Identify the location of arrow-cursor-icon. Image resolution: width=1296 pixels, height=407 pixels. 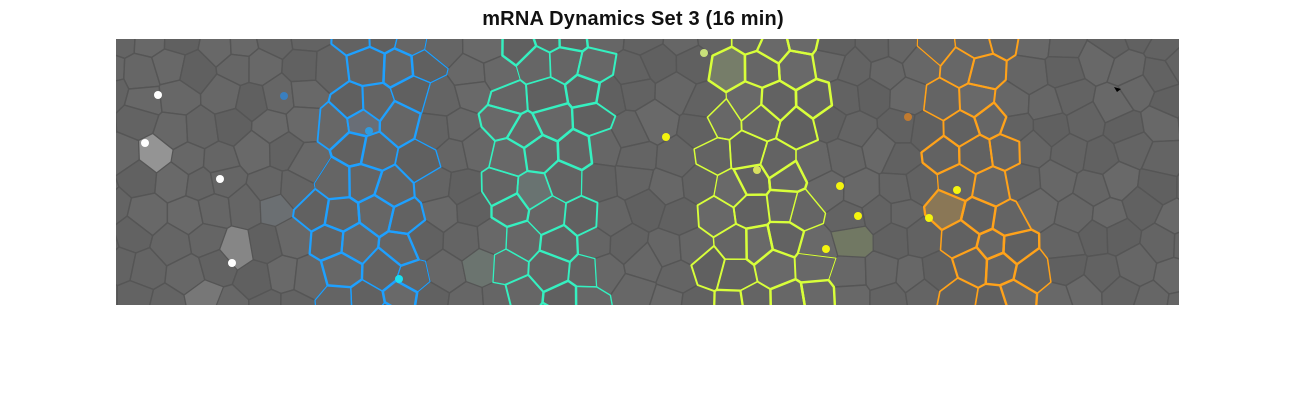
(1117, 89).